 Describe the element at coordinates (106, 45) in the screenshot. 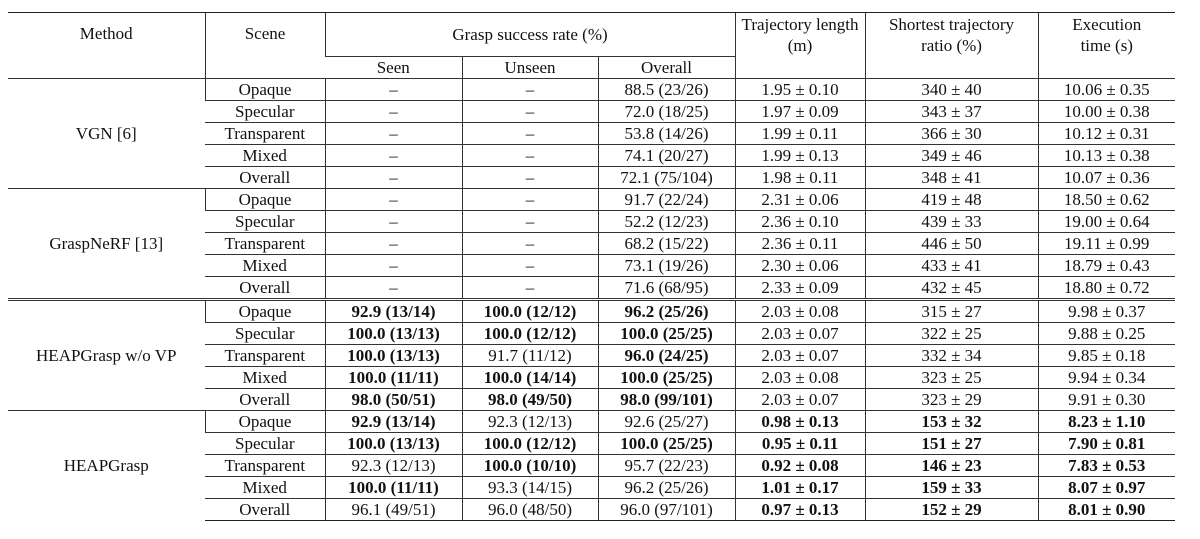

I see `header-cell: Method` at that location.